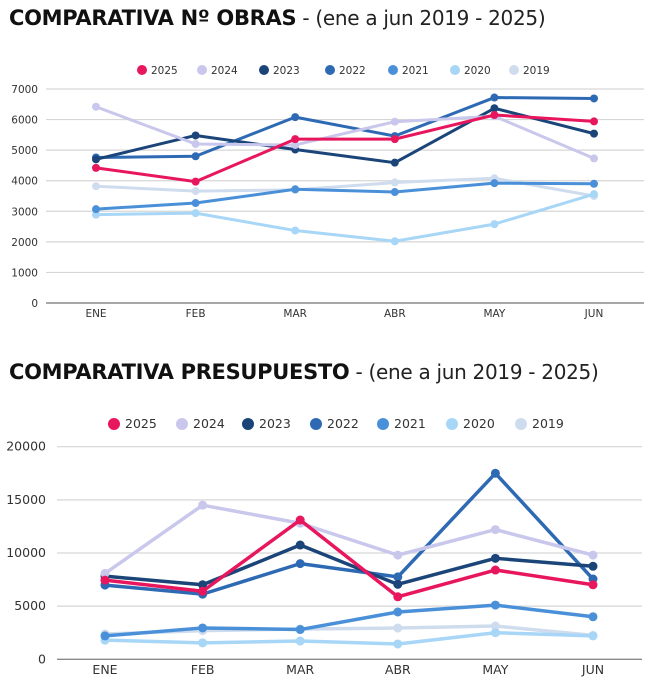 Image resolution: width=650 pixels, height=685 pixels. Describe the element at coordinates (398, 577) in the screenshot. I see `data-point-2022-abr` at that location.